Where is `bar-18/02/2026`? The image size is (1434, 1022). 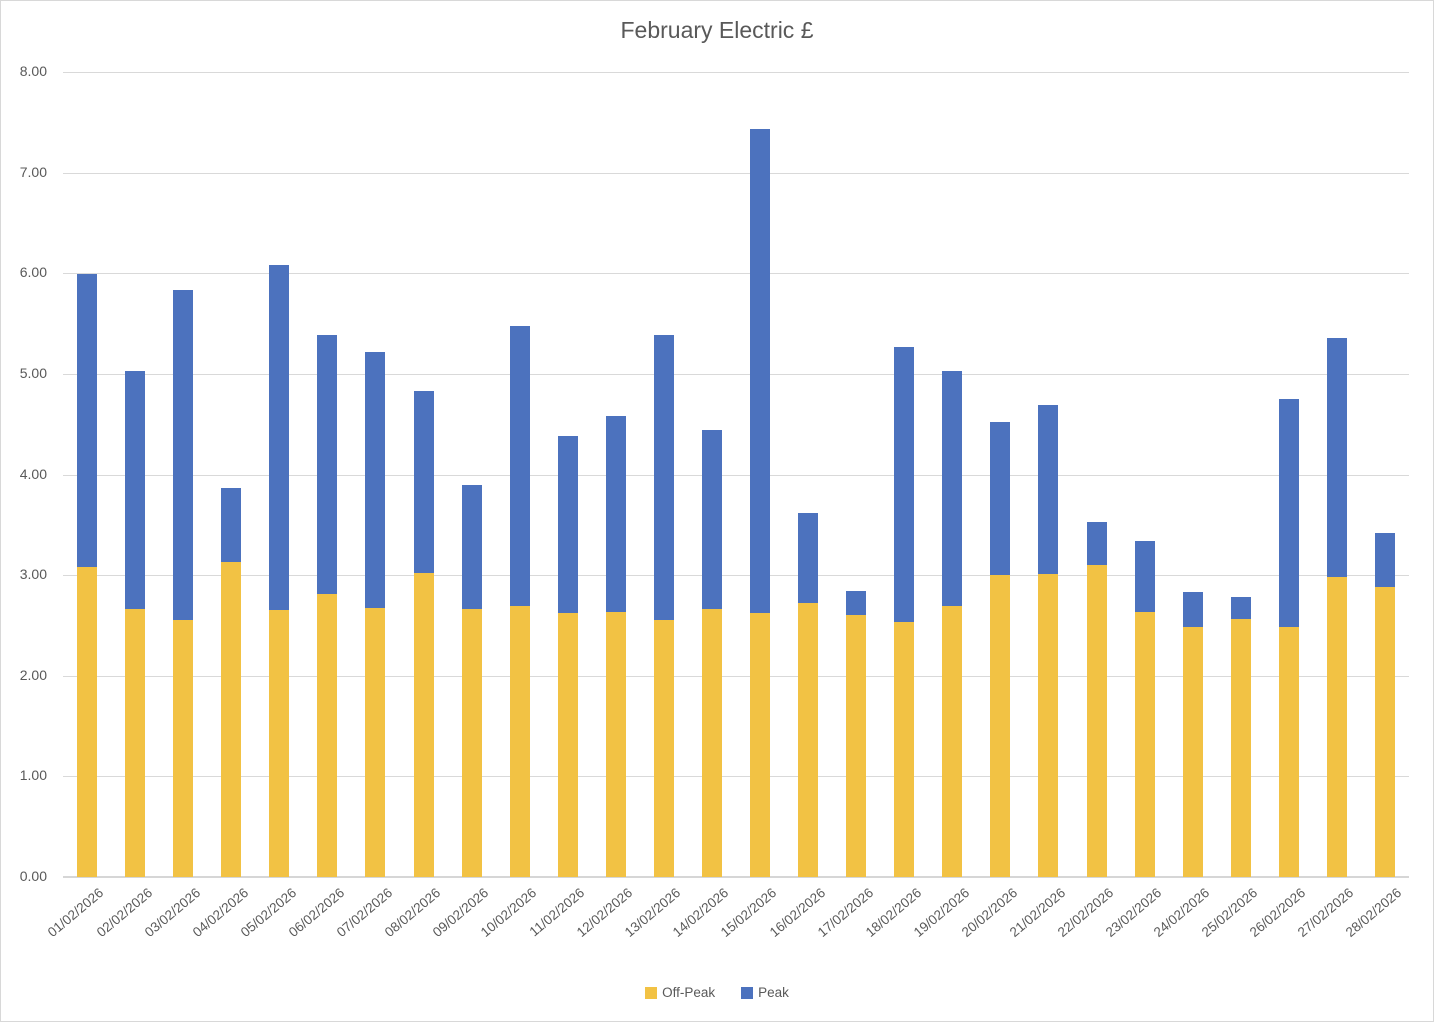
bar-18/02/2026 is located at coordinates (904, 611).